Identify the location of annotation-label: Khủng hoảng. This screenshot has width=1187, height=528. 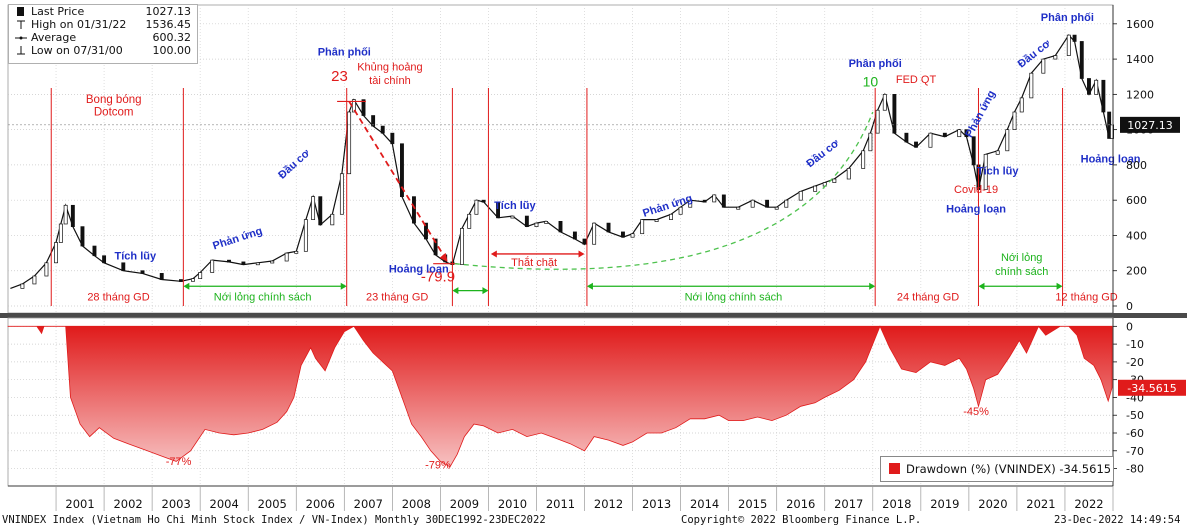
(389, 68).